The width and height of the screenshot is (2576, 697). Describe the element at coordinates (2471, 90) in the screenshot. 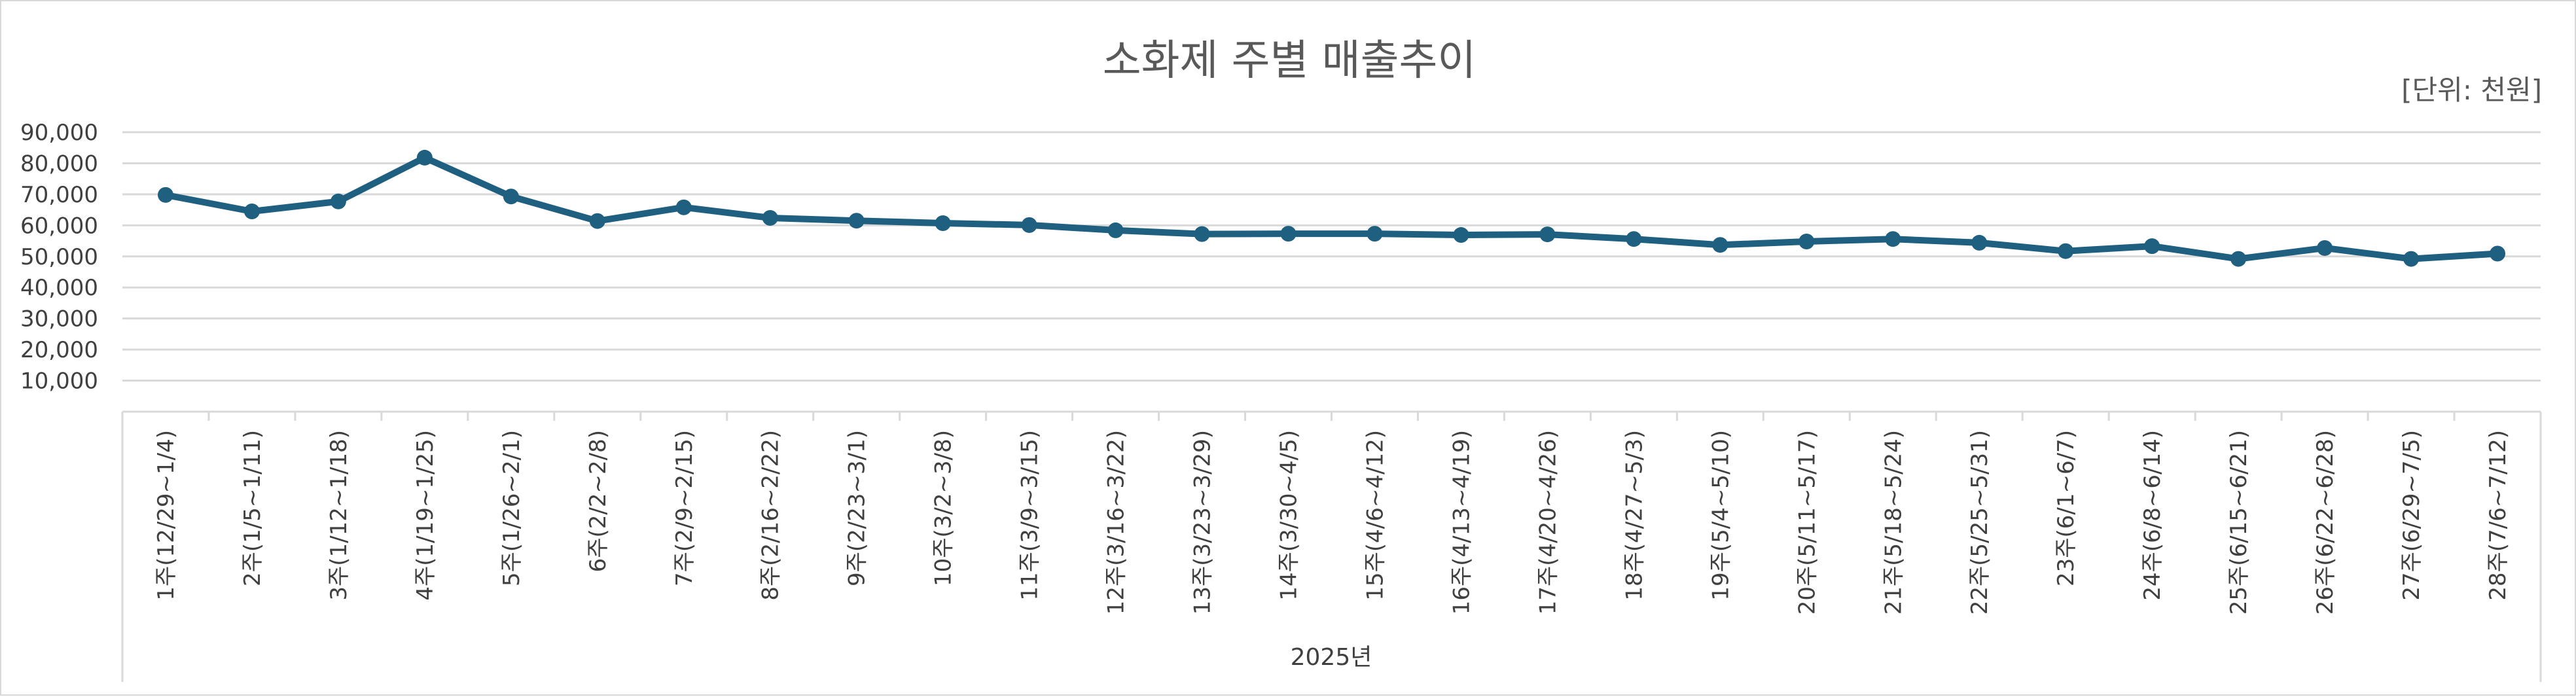

I see `unit-label: [단위: 천원]` at that location.